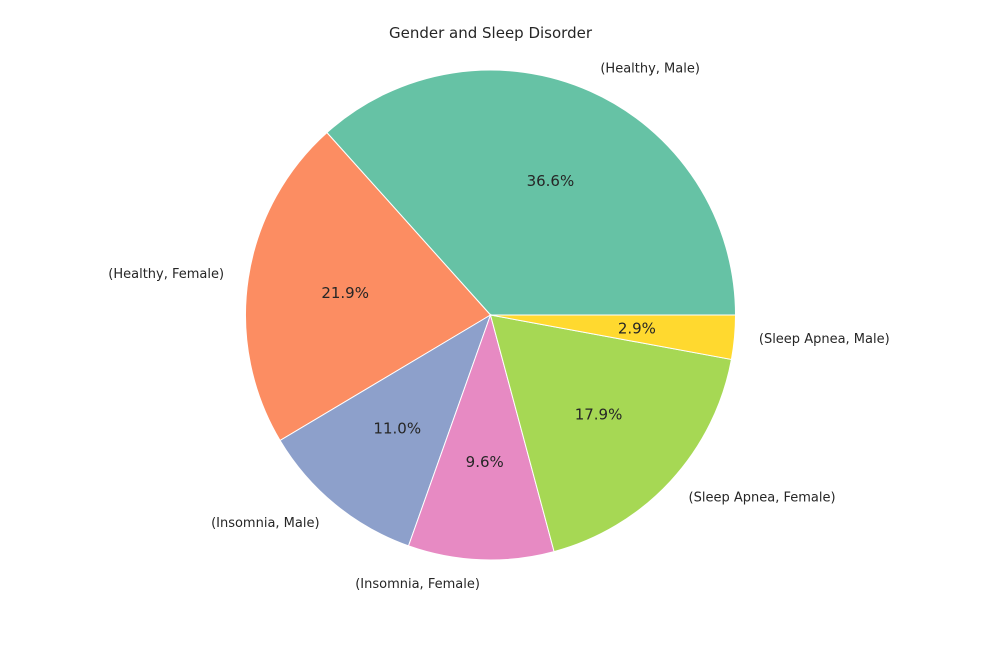 The height and width of the screenshot is (645, 987). What do you see at coordinates (417, 584) in the screenshot?
I see `slice-label-3: (Insomnia, Female)` at bounding box center [417, 584].